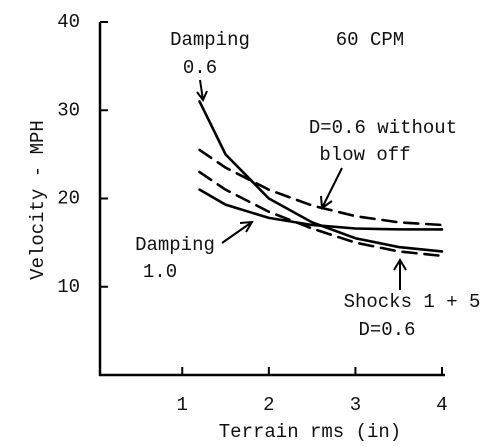 Image resolution: width=504 pixels, height=447 pixels. What do you see at coordinates (441, 405) in the screenshot?
I see `x-tick-label: 4` at bounding box center [441, 405].